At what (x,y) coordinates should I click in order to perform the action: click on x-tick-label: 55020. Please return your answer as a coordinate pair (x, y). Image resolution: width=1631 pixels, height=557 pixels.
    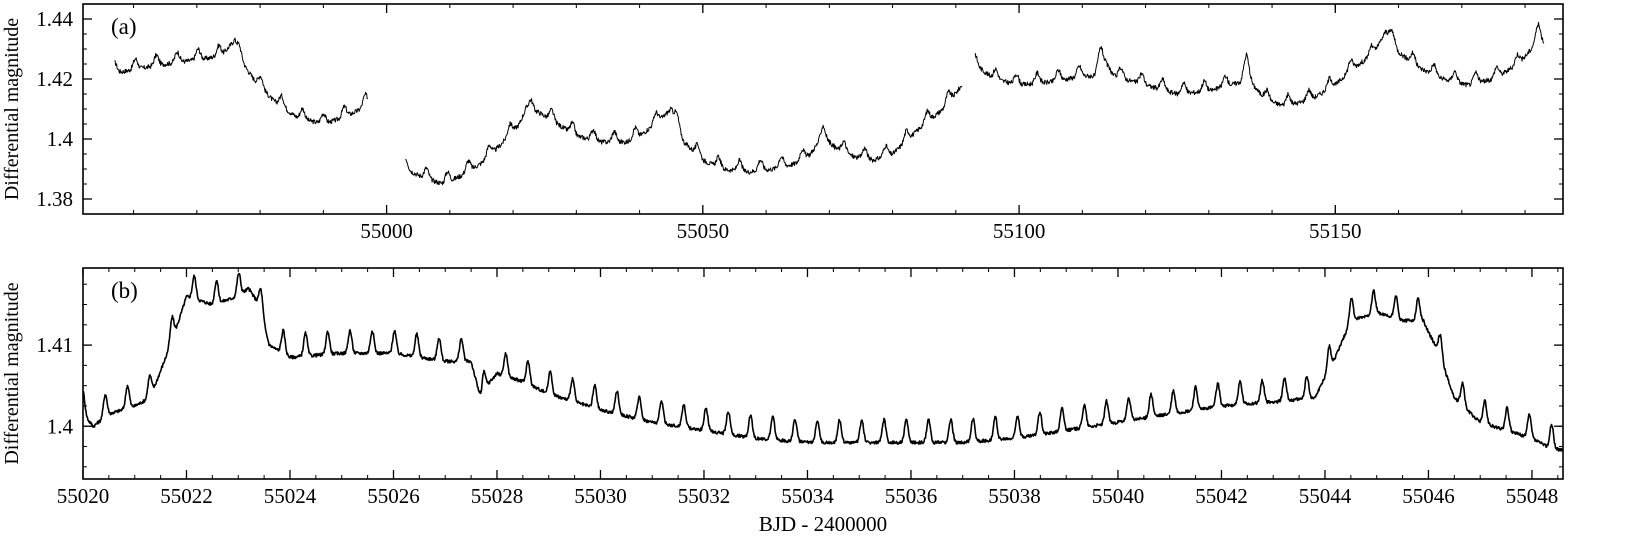
    Looking at the image, I should click on (83, 496).